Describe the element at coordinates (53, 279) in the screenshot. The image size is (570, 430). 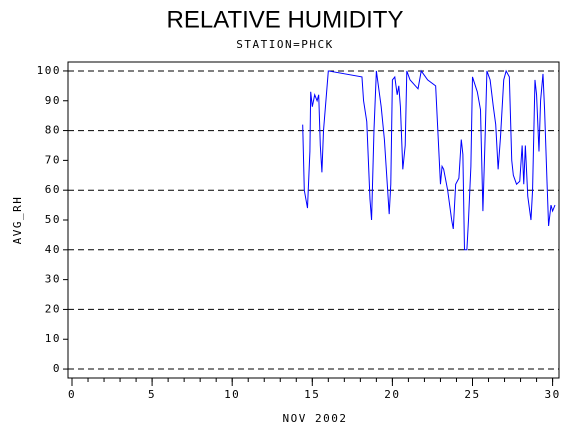
I see `y-tick-label: 30` at that location.